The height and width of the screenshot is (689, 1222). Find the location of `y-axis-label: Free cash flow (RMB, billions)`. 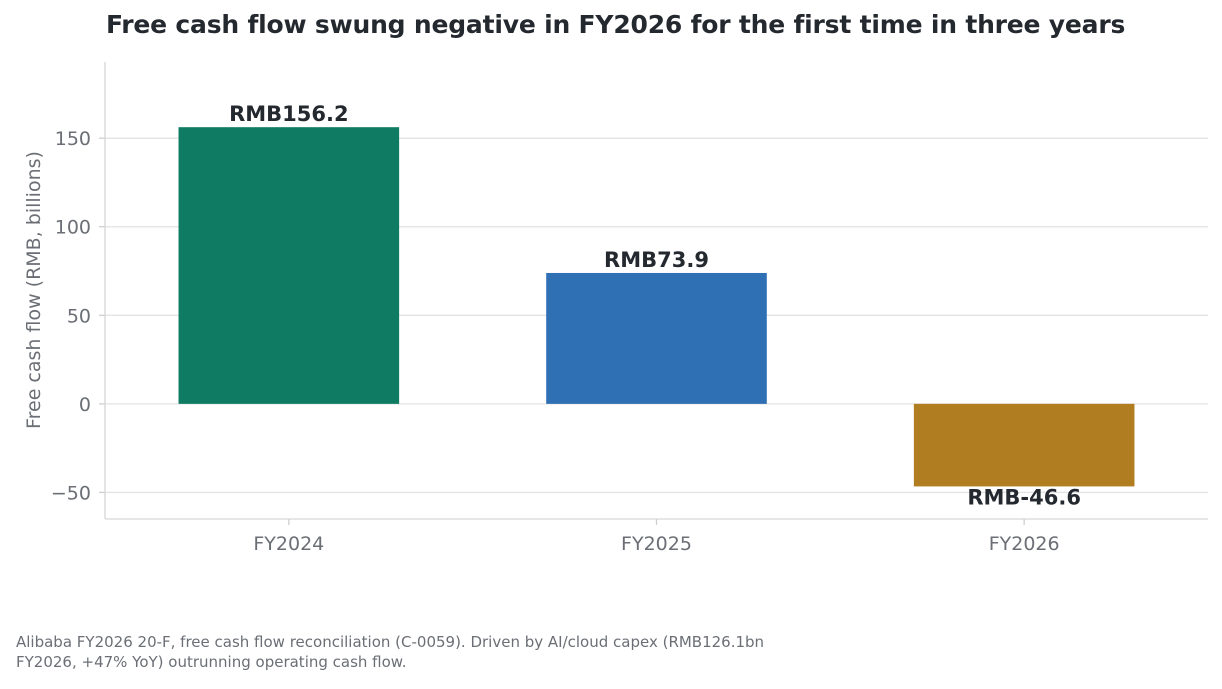

y-axis-label: Free cash flow (RMB, billions) is located at coordinates (34, 290).